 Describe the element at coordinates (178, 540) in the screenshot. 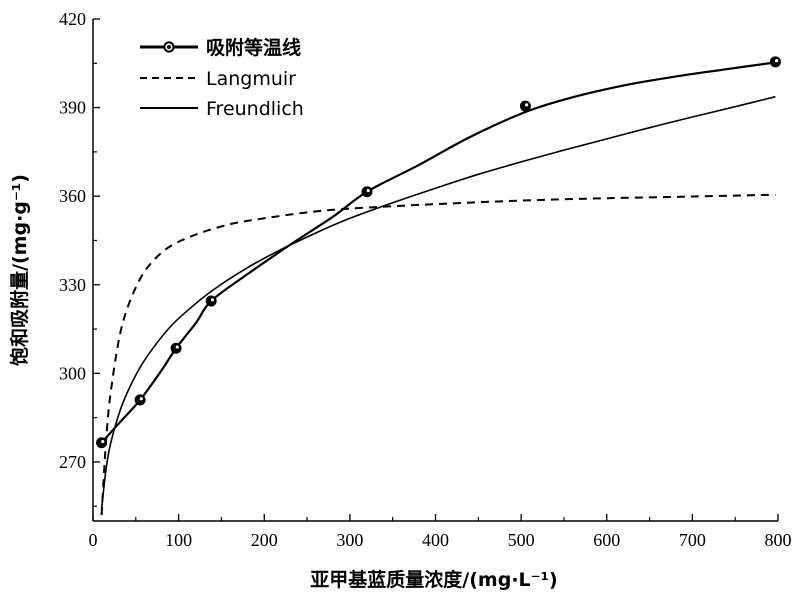

I see `x-tick-label: 100` at that location.